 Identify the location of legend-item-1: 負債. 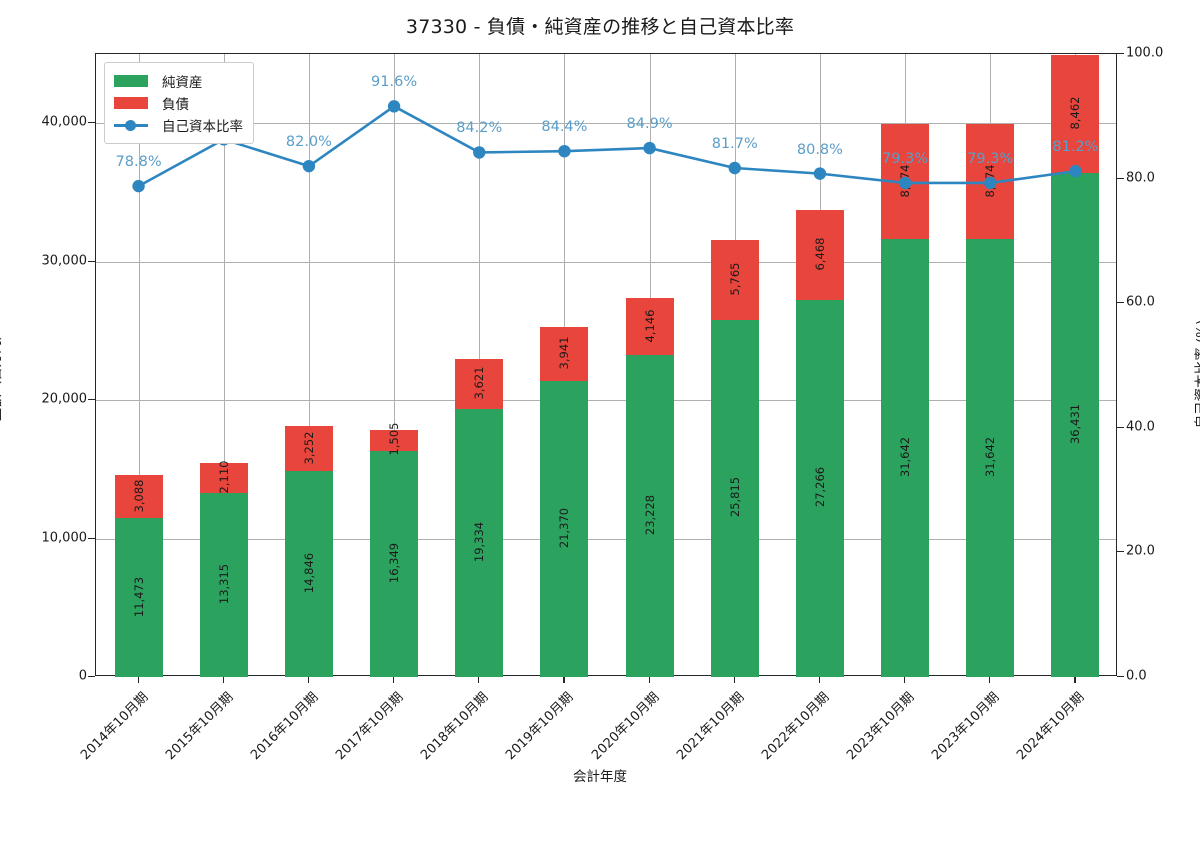
(178, 103).